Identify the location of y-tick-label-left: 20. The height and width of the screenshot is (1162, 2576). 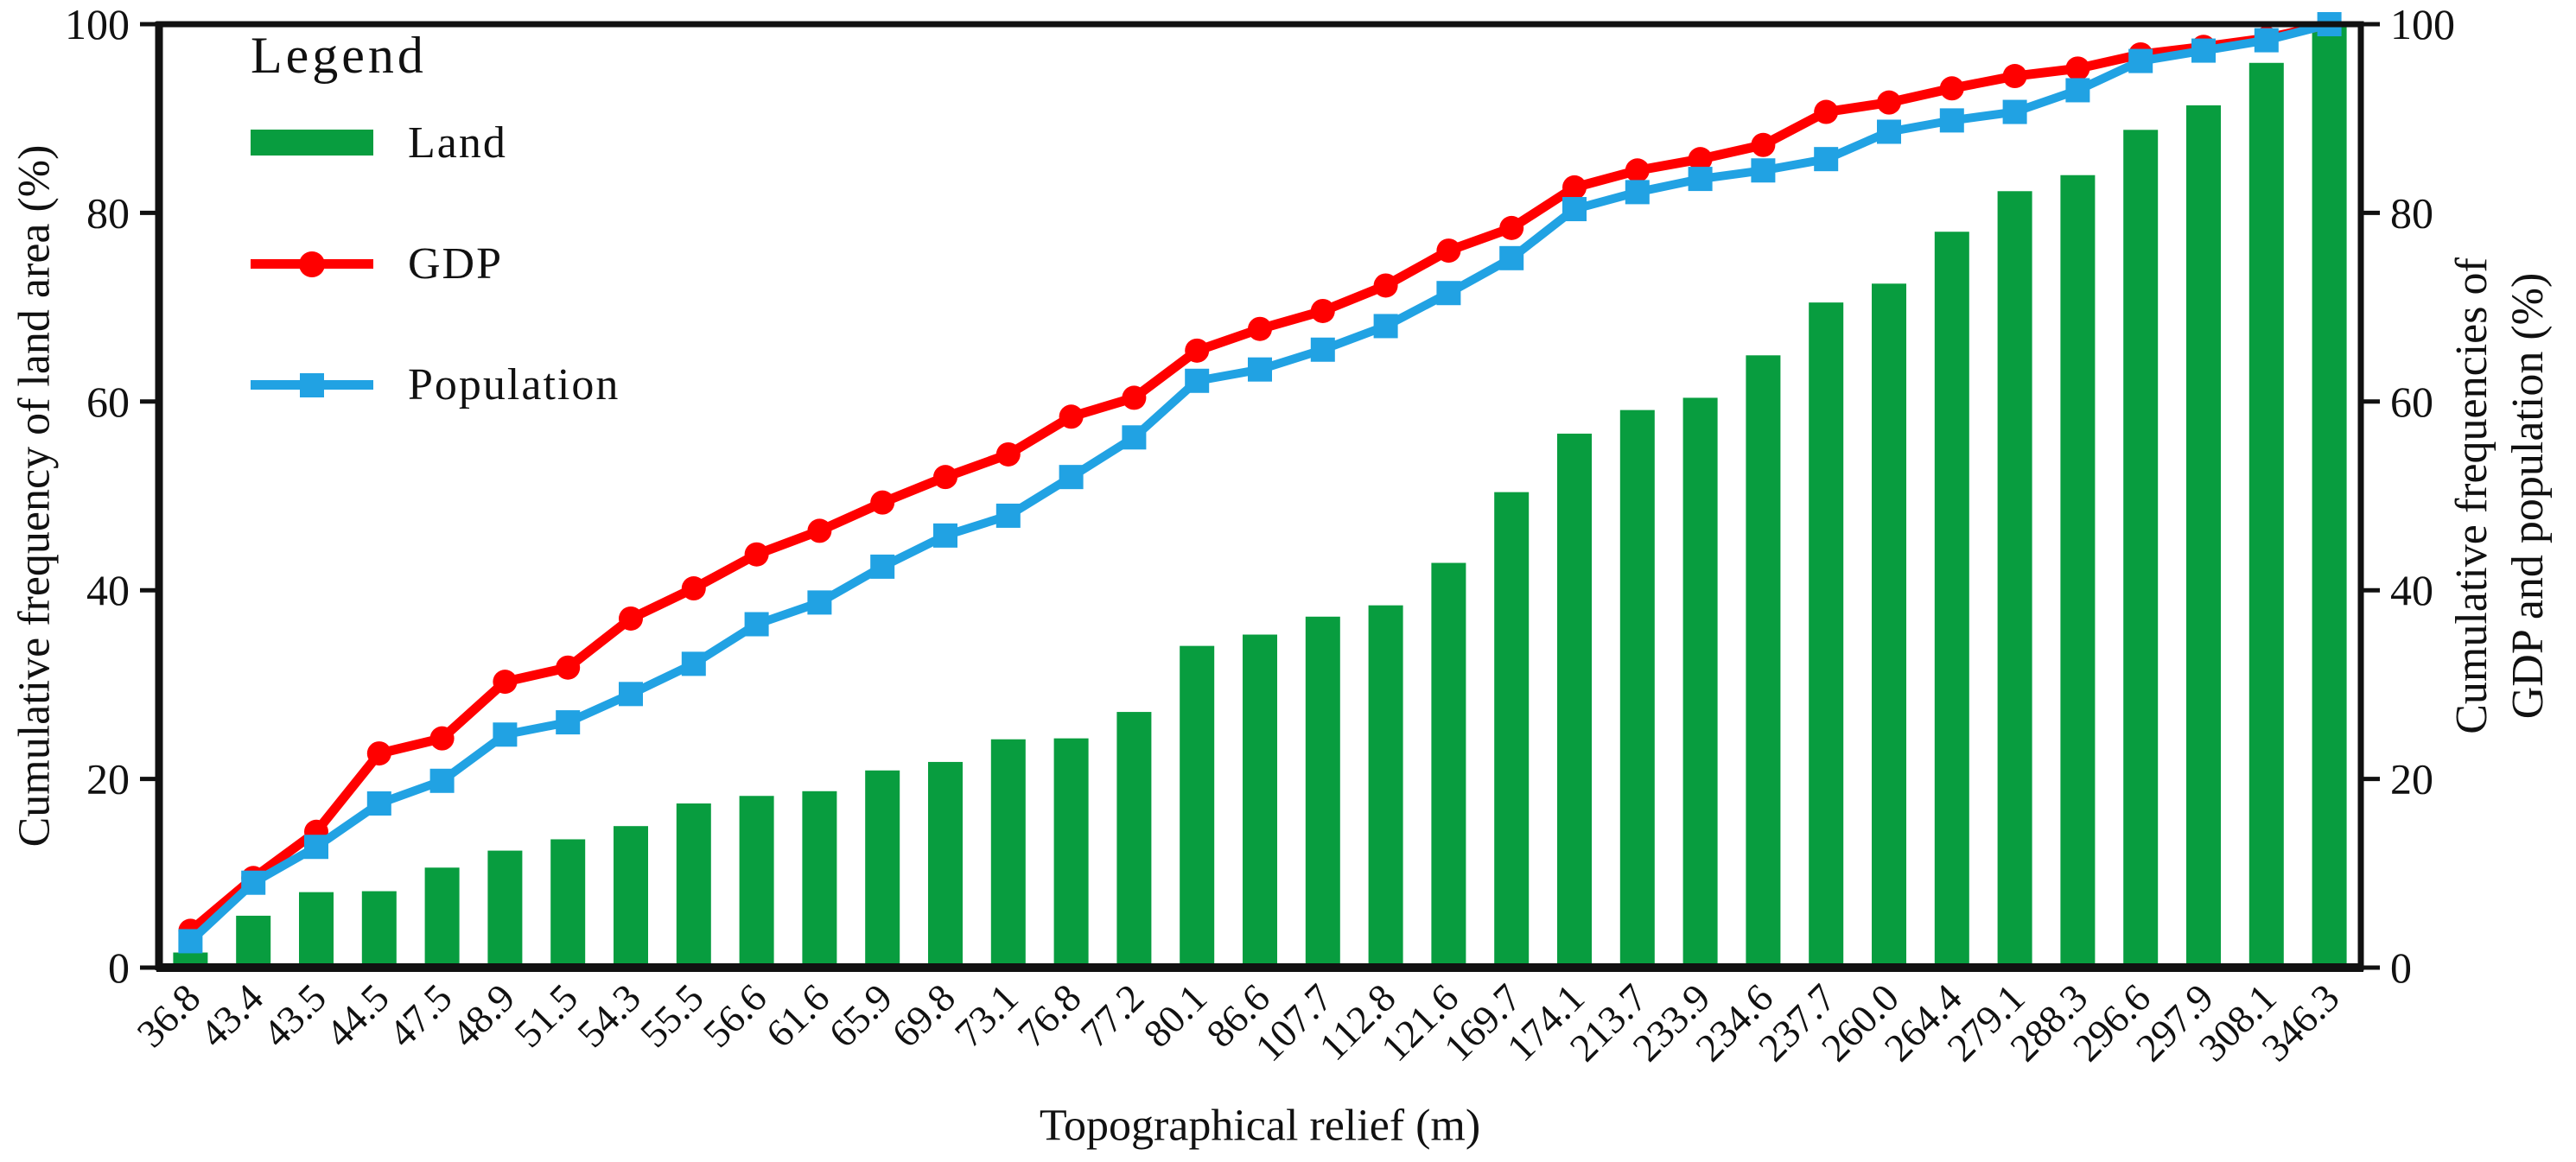
(108, 779).